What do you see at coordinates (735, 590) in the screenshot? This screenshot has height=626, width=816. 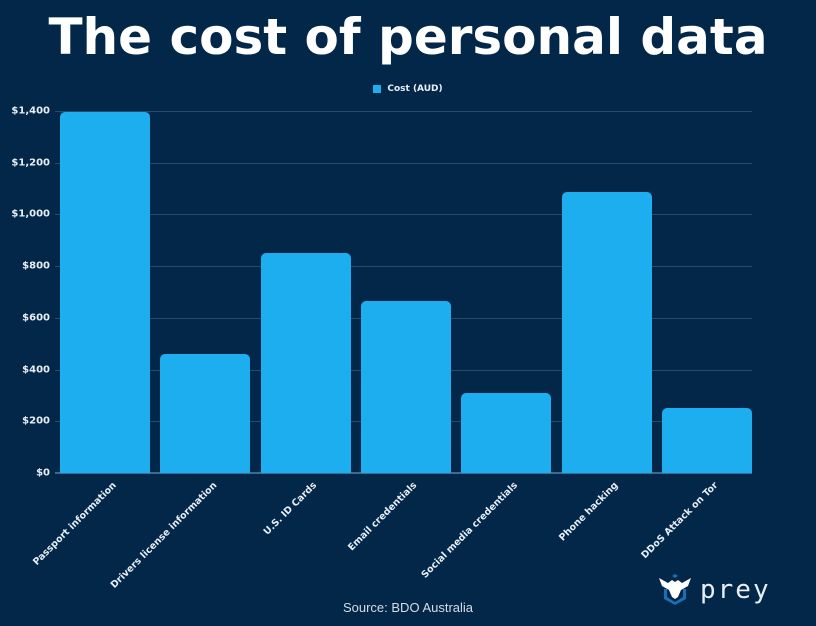 I see `logo-text: prey` at bounding box center [735, 590].